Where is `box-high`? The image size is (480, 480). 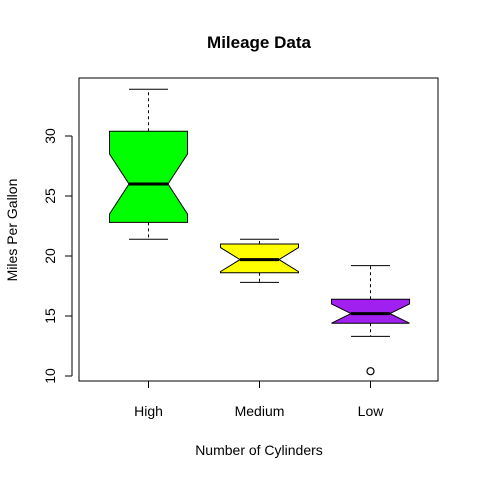
box-high is located at coordinates (148, 164).